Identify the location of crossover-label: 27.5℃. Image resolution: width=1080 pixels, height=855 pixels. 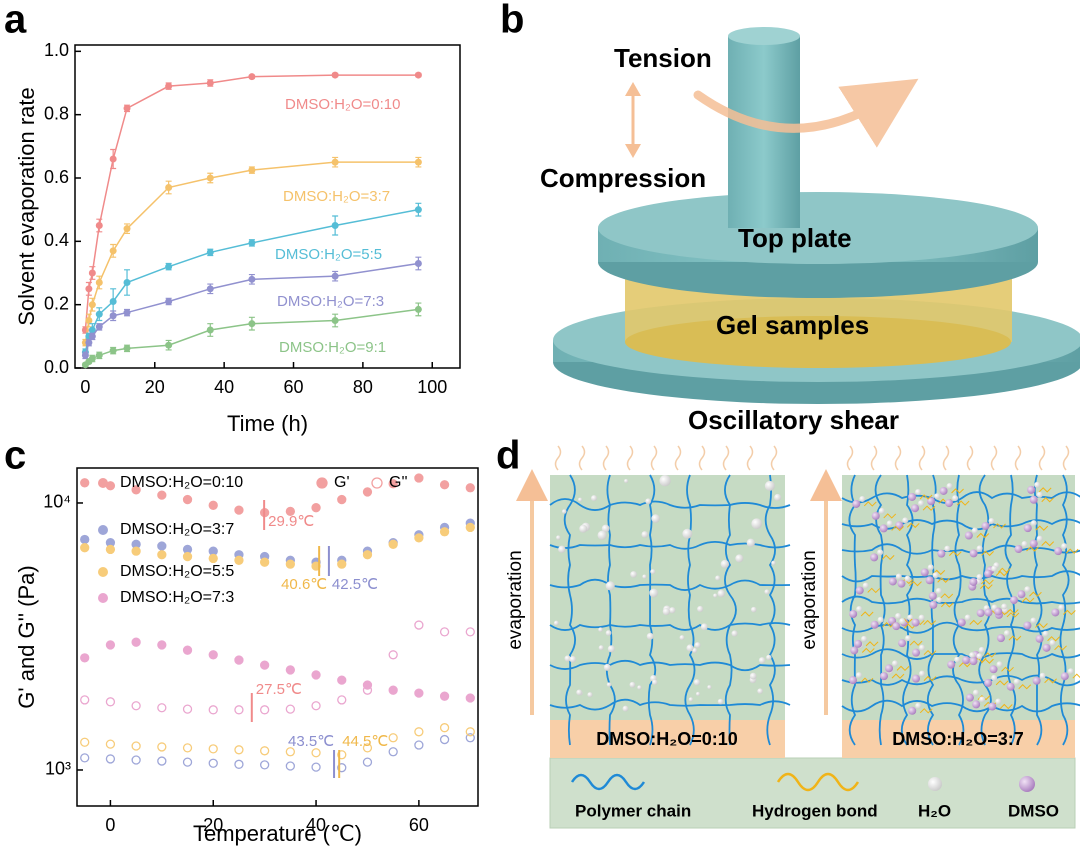
(279, 689).